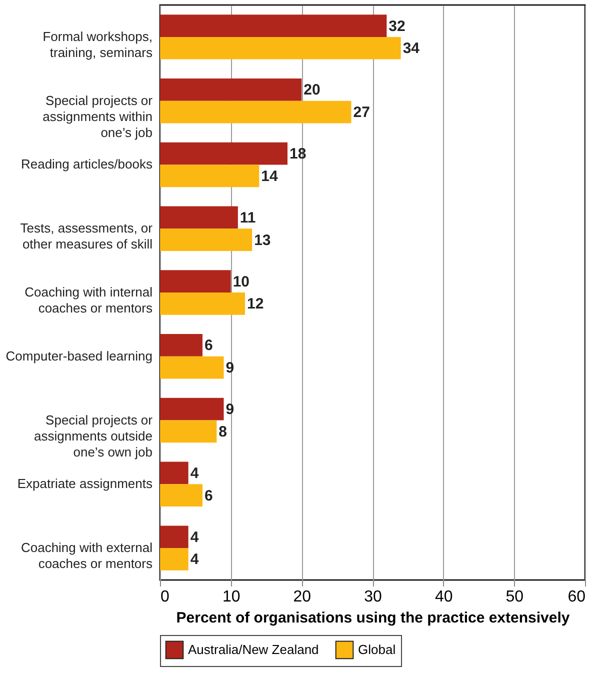 The width and height of the screenshot is (609, 681). What do you see at coordinates (165, 597) in the screenshot?
I see `x-tick-label: 0` at bounding box center [165, 597].